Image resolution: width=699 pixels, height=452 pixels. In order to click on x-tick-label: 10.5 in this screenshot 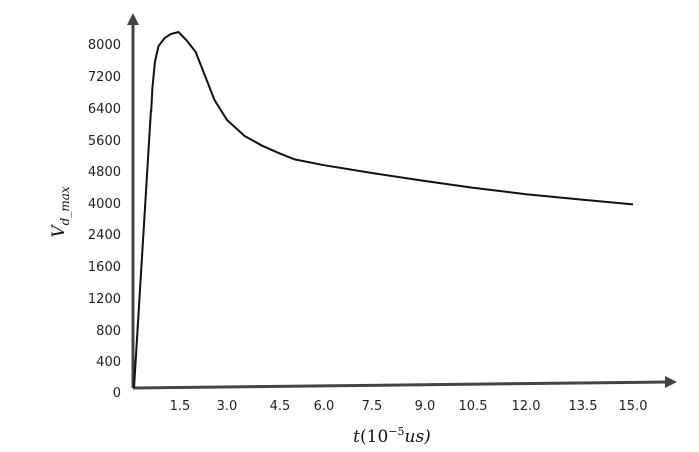, I will do `click(473, 406)`.